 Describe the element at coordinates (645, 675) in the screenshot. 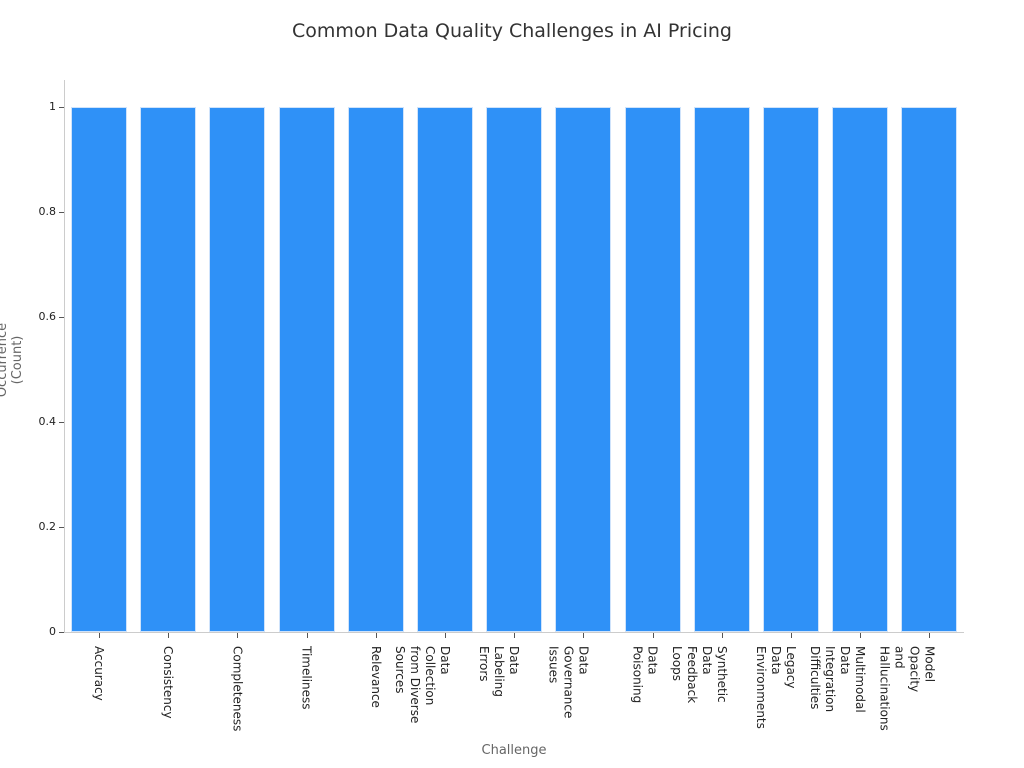

I see `x-tick-label: Data Poisoning` at that location.